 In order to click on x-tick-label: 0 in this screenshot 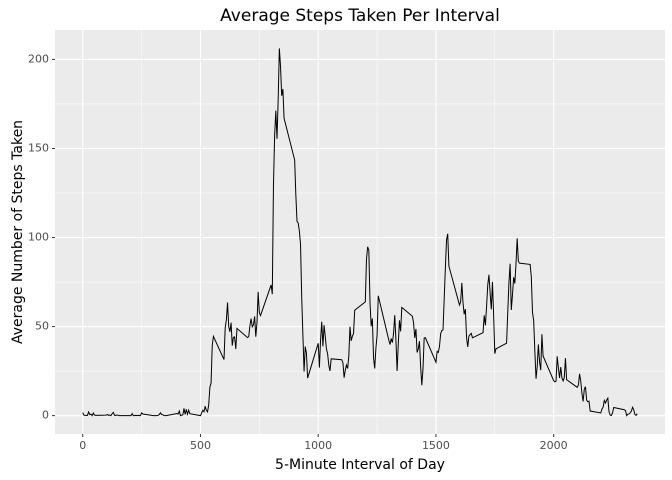, I will do `click(82, 445)`.